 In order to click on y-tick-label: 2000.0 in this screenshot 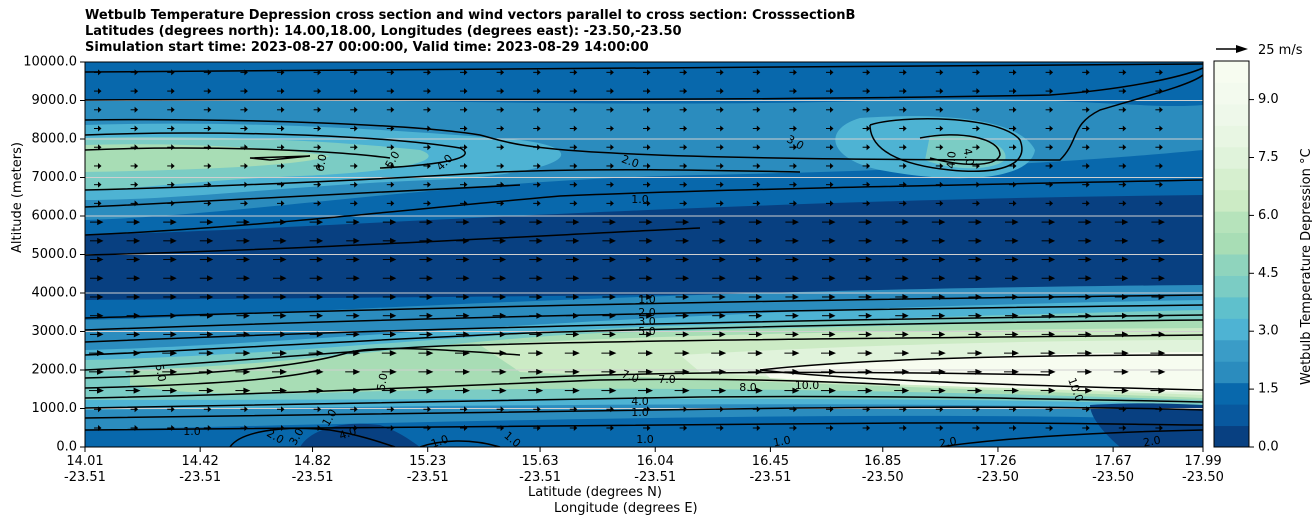, I will do `click(55, 370)`.